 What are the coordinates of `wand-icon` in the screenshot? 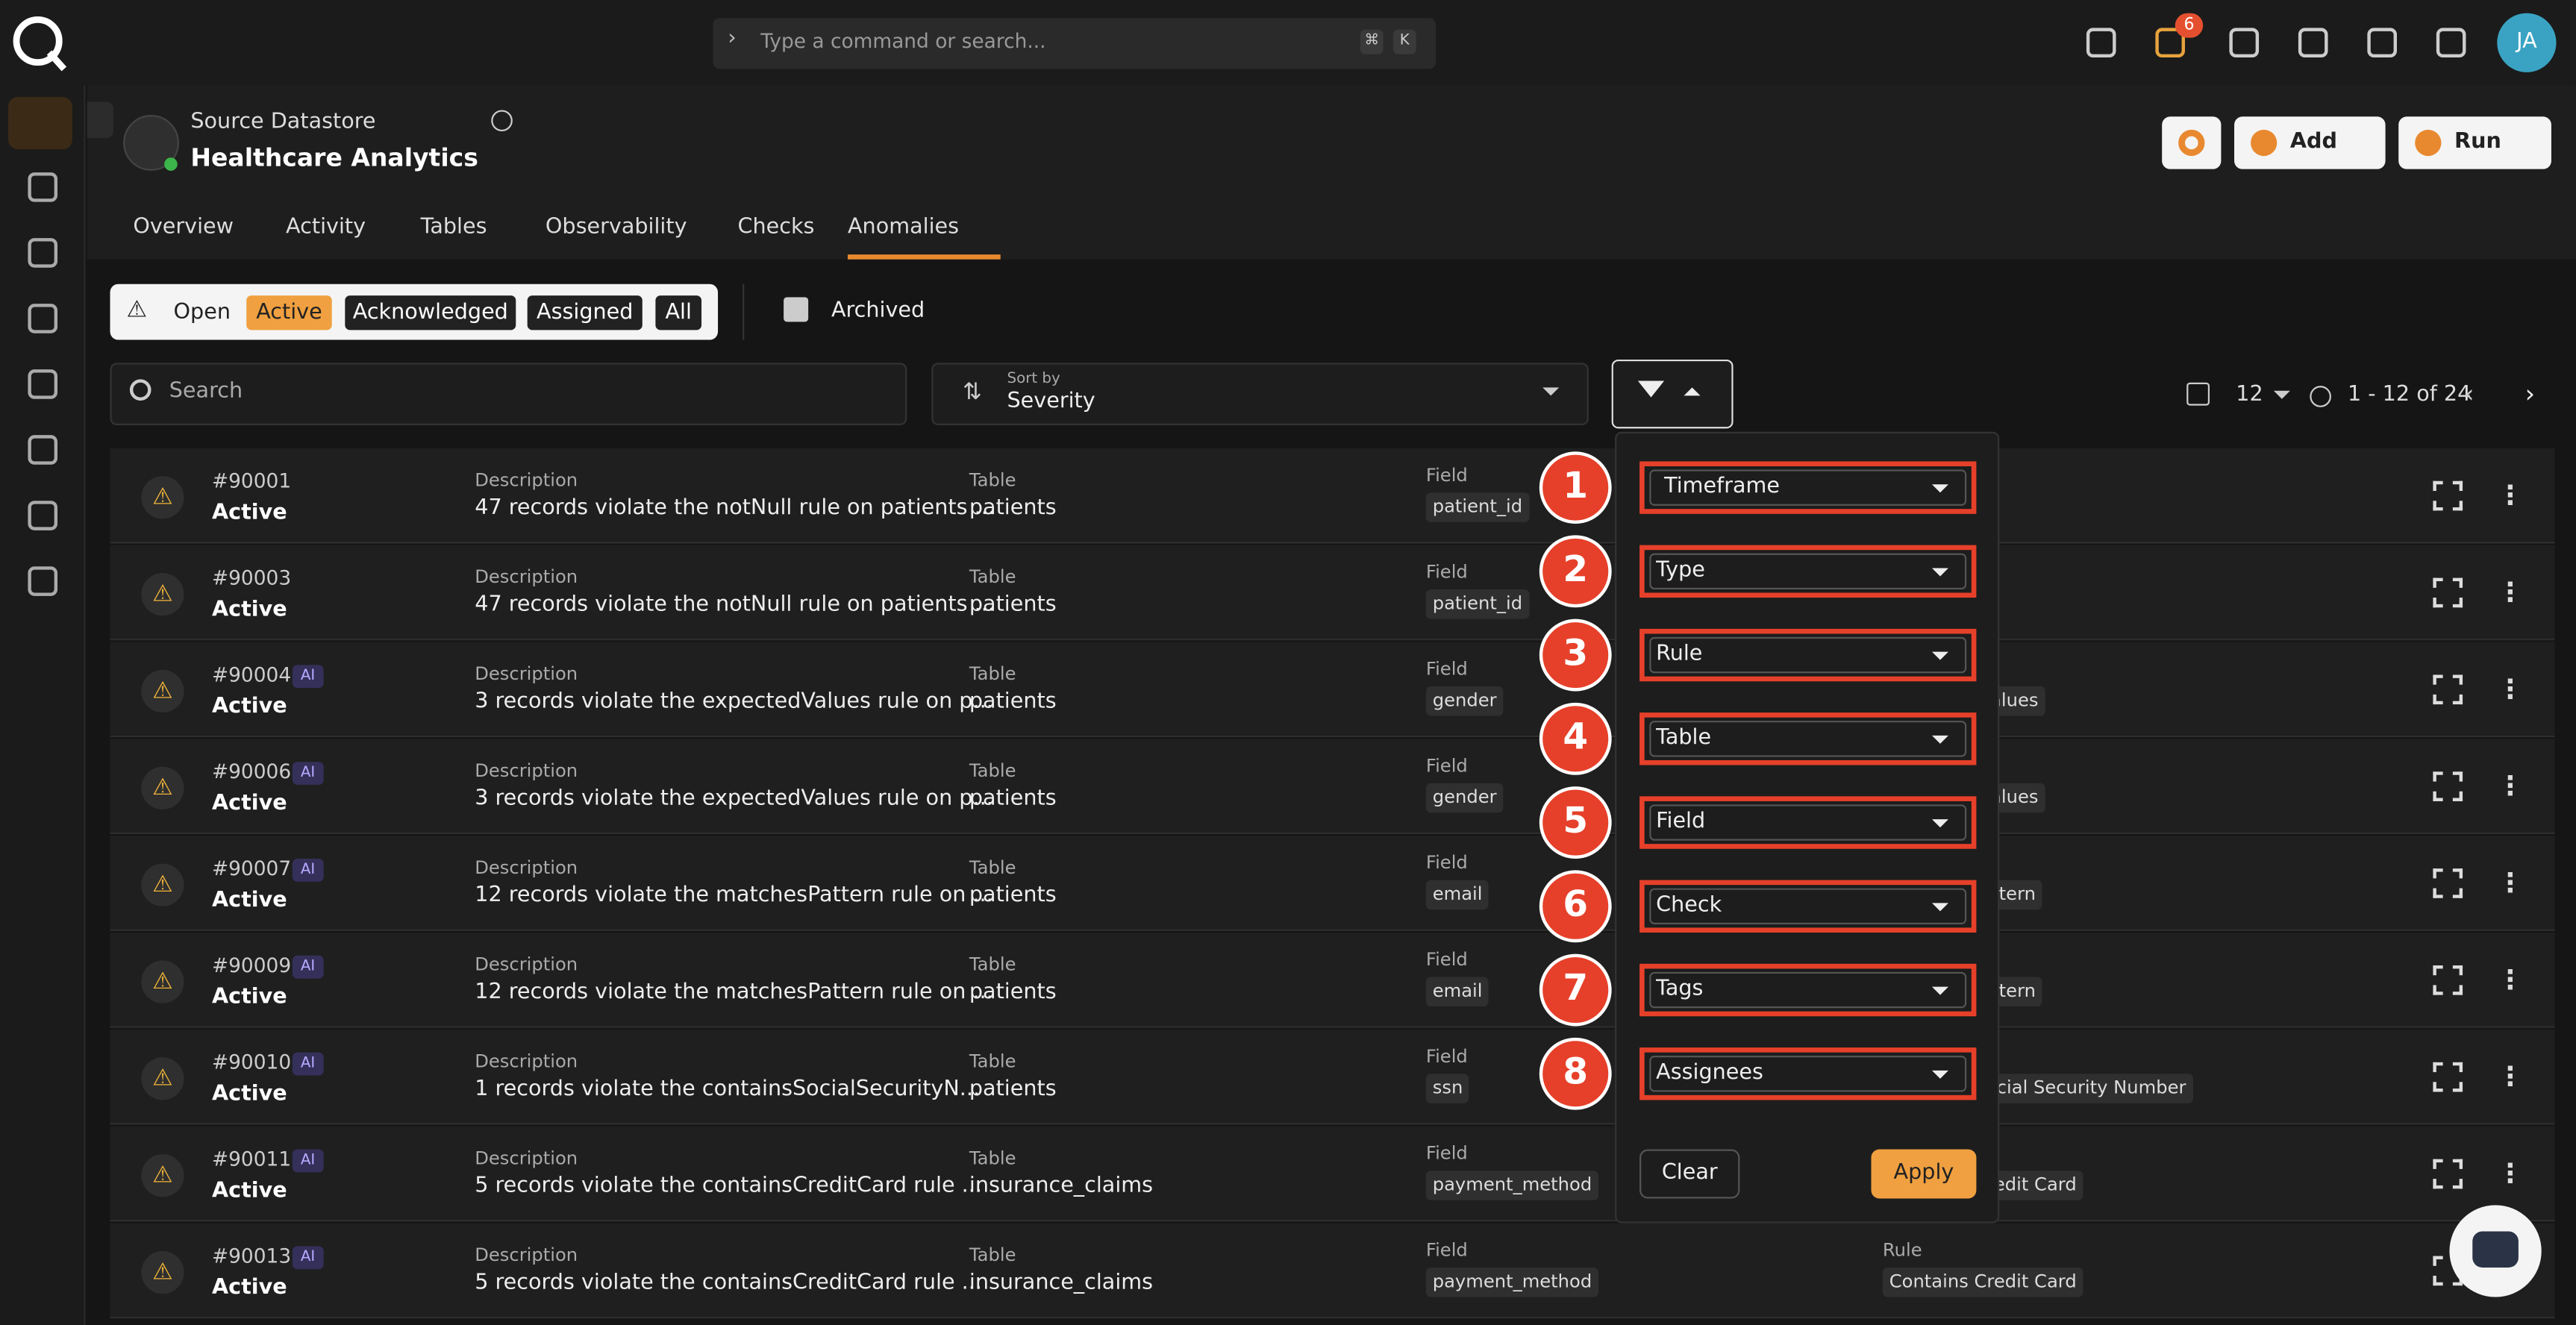 It's located at (2313, 43).